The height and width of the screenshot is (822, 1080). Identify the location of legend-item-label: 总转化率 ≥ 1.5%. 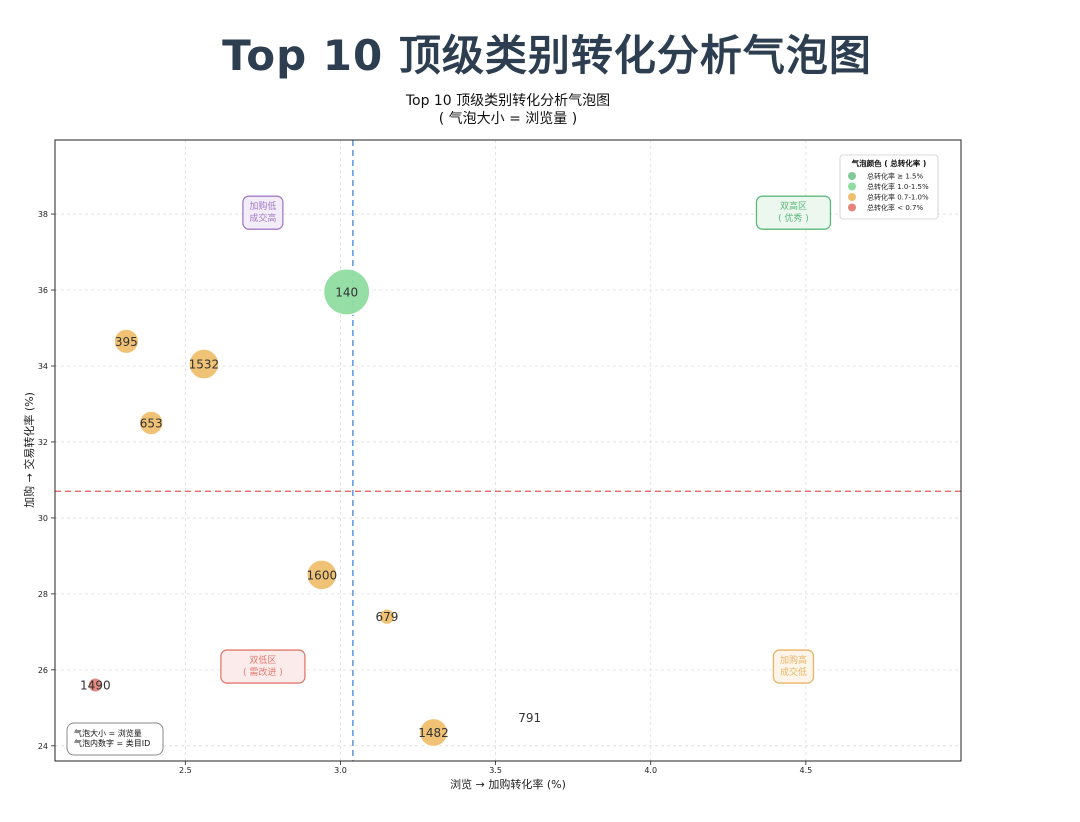
(895, 176).